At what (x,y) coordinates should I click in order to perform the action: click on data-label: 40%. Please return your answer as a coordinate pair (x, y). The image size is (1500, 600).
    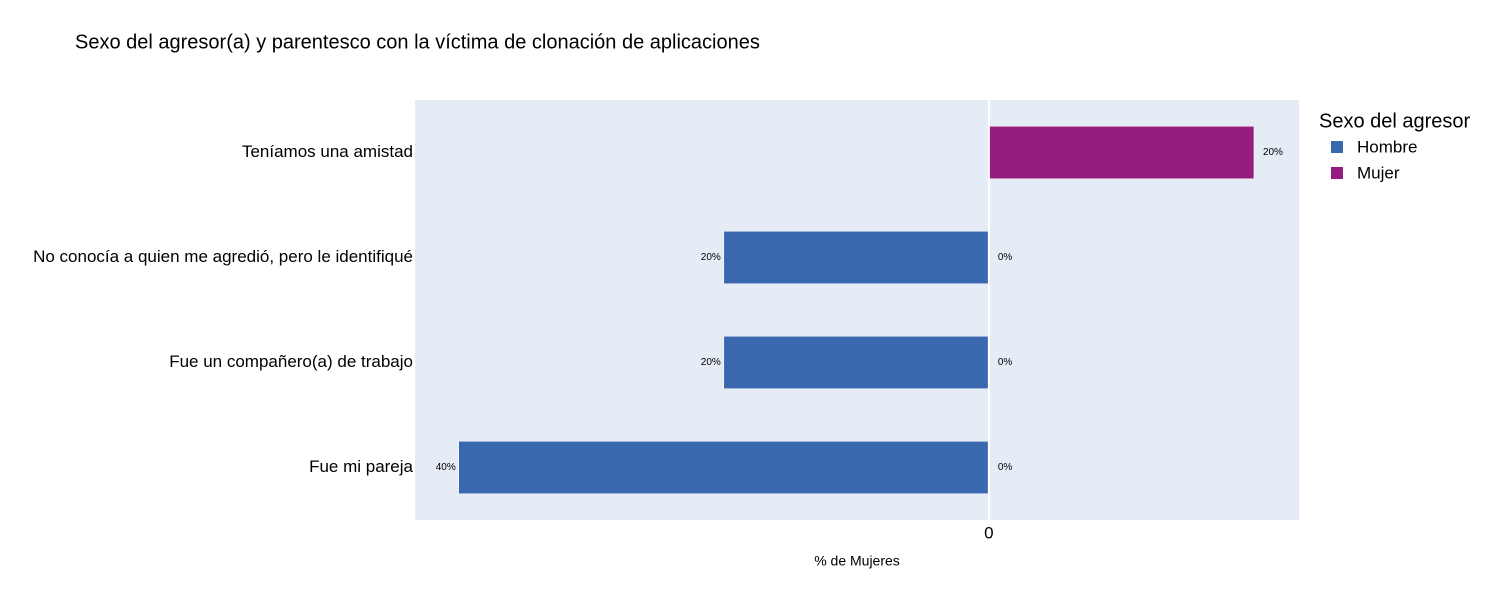
    Looking at the image, I should click on (446, 467).